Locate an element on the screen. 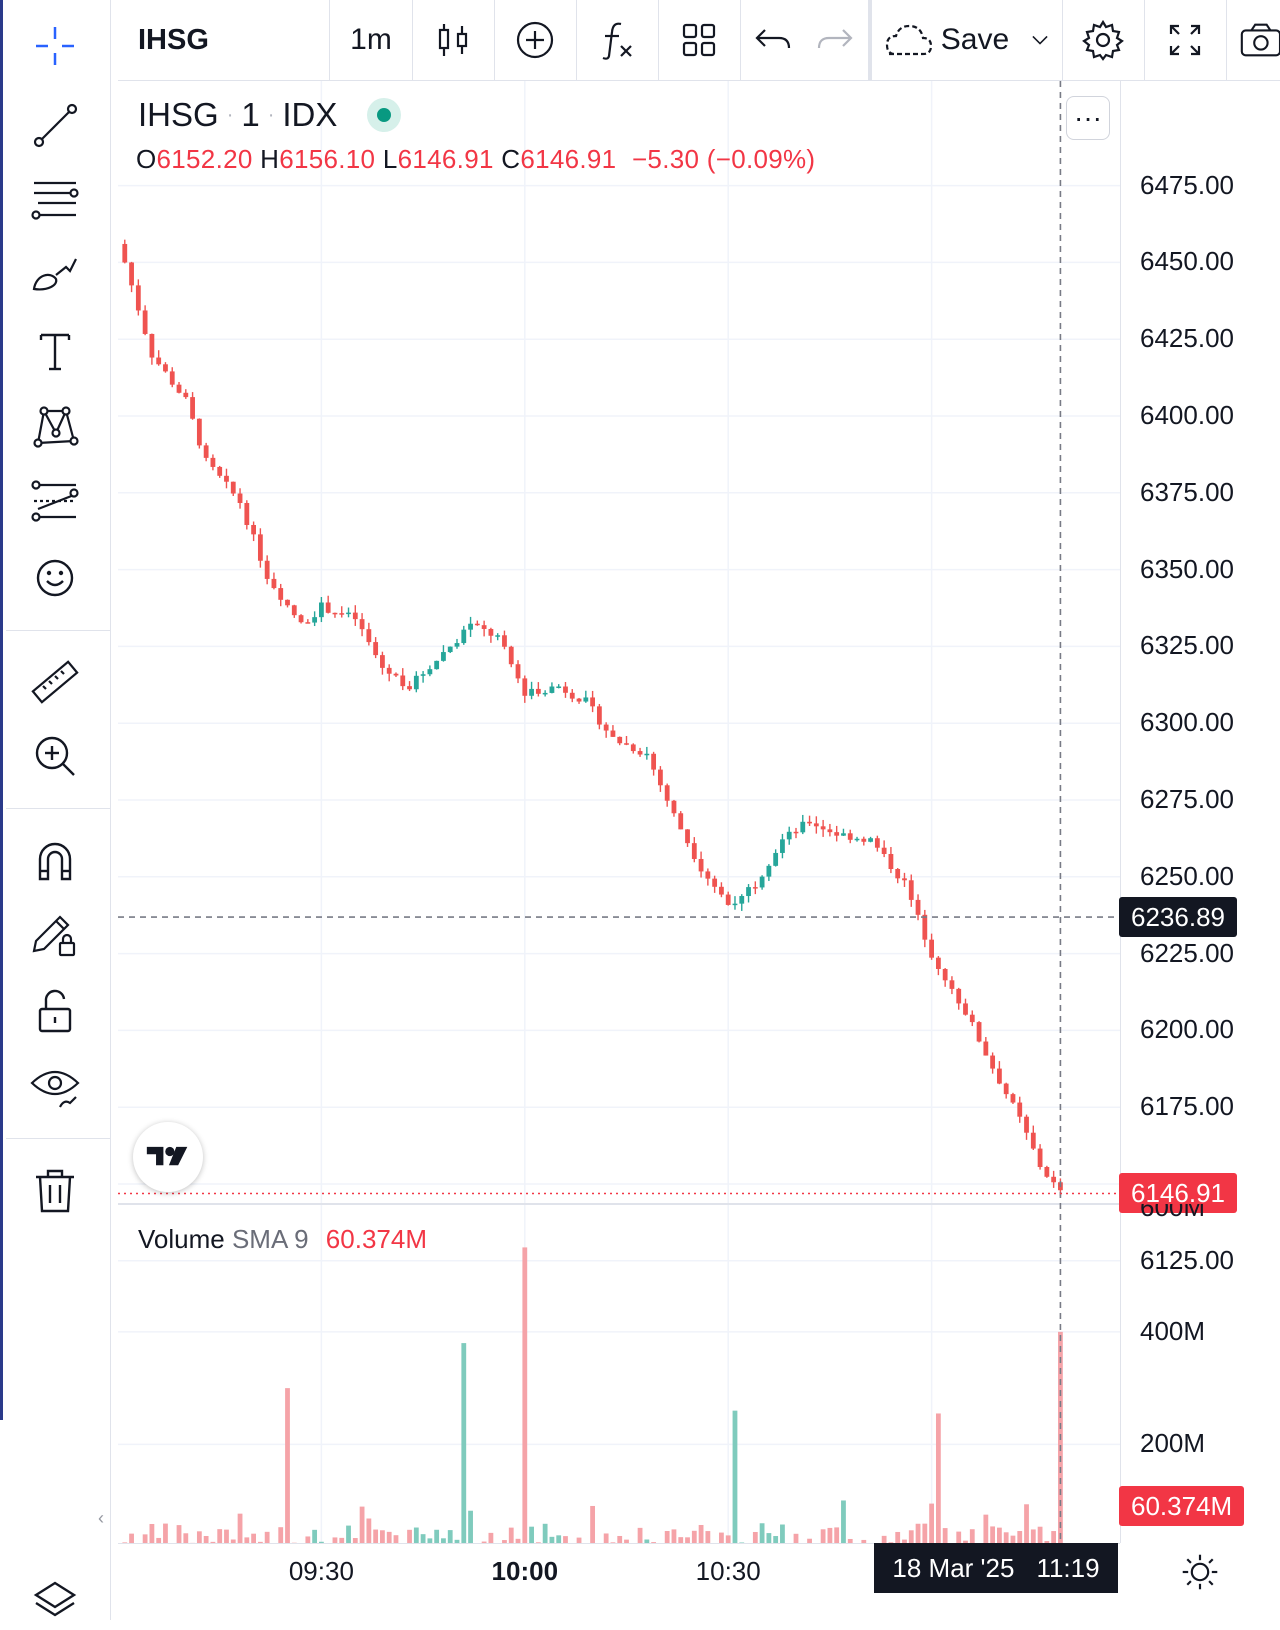 This screenshot has height=1630, width=1280. zoom-in-icon is located at coordinates (55, 756).